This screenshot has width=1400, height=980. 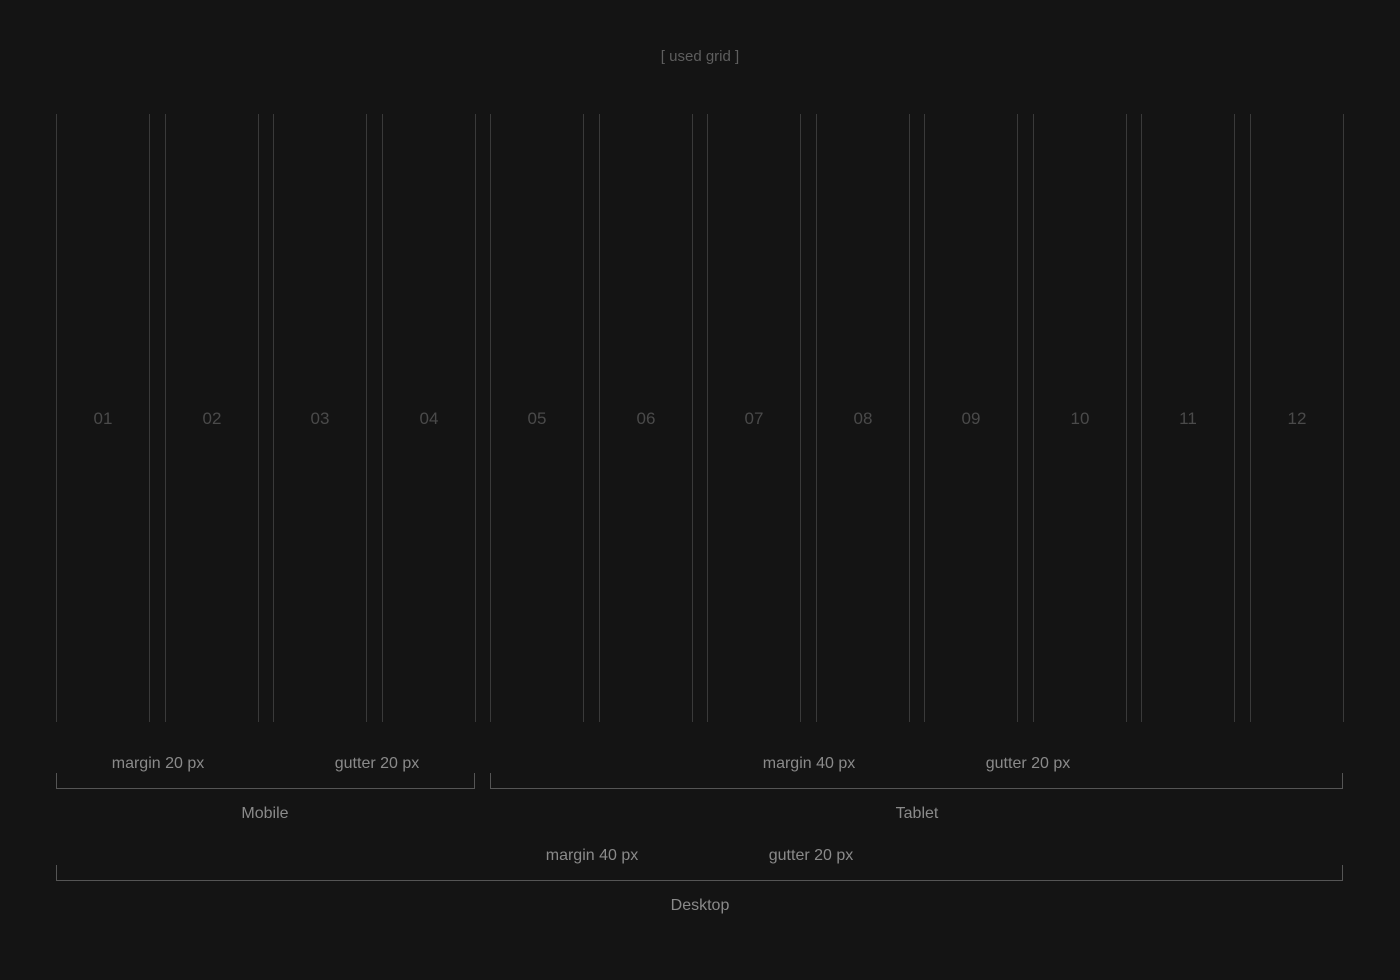 I want to click on column-number: 11, so click(x=1188, y=418).